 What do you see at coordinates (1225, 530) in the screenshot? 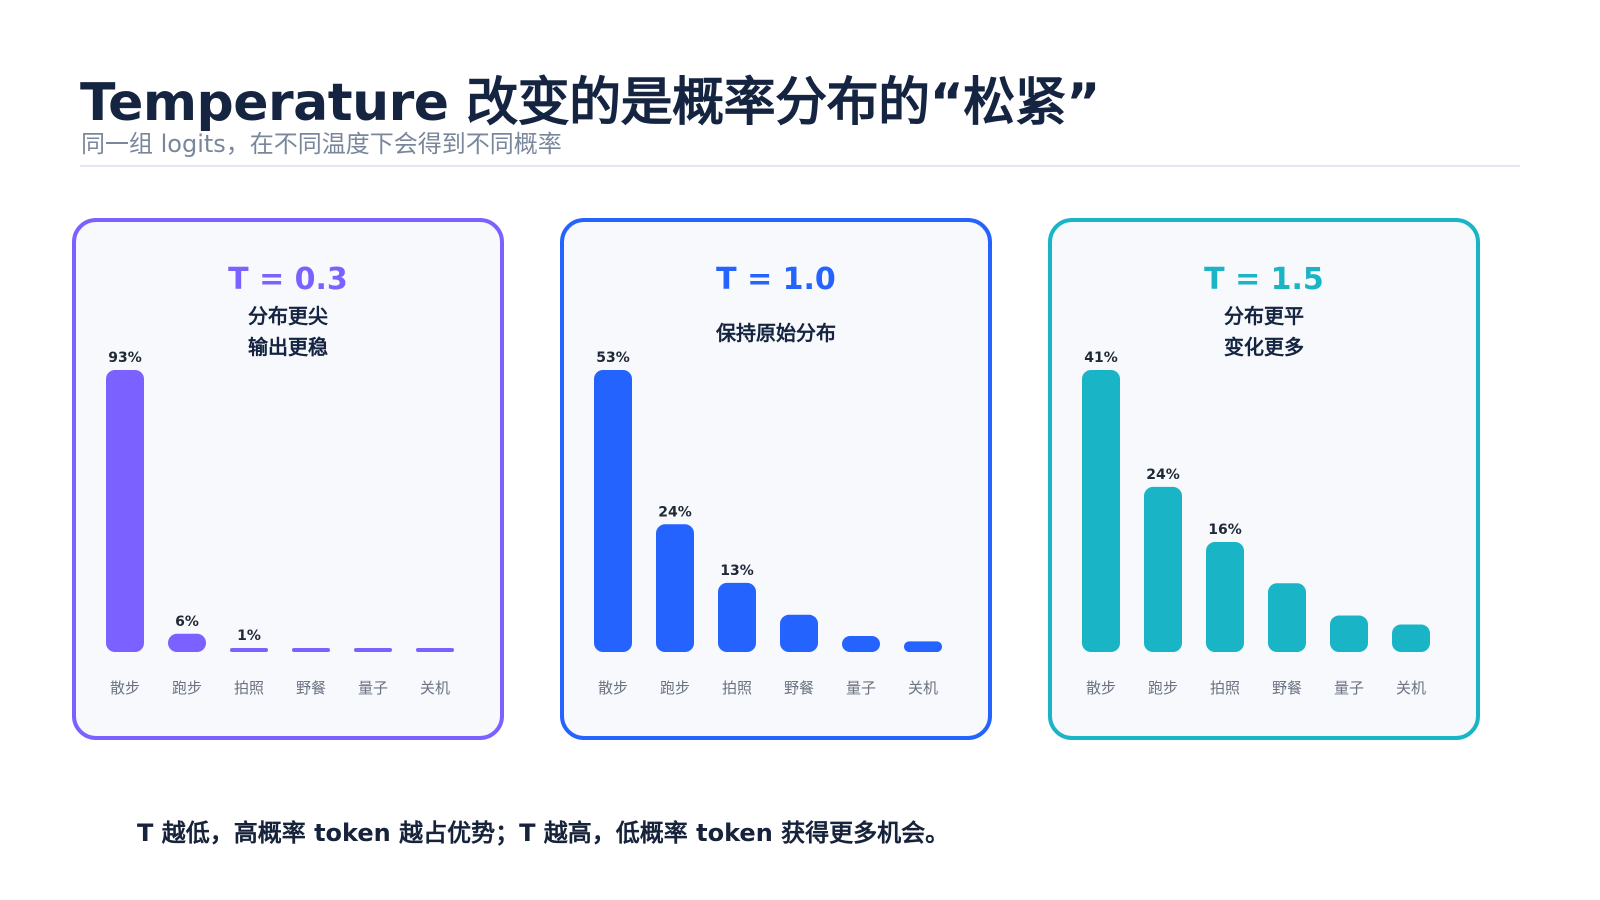
I see `bar-value-label: 16%` at bounding box center [1225, 530].